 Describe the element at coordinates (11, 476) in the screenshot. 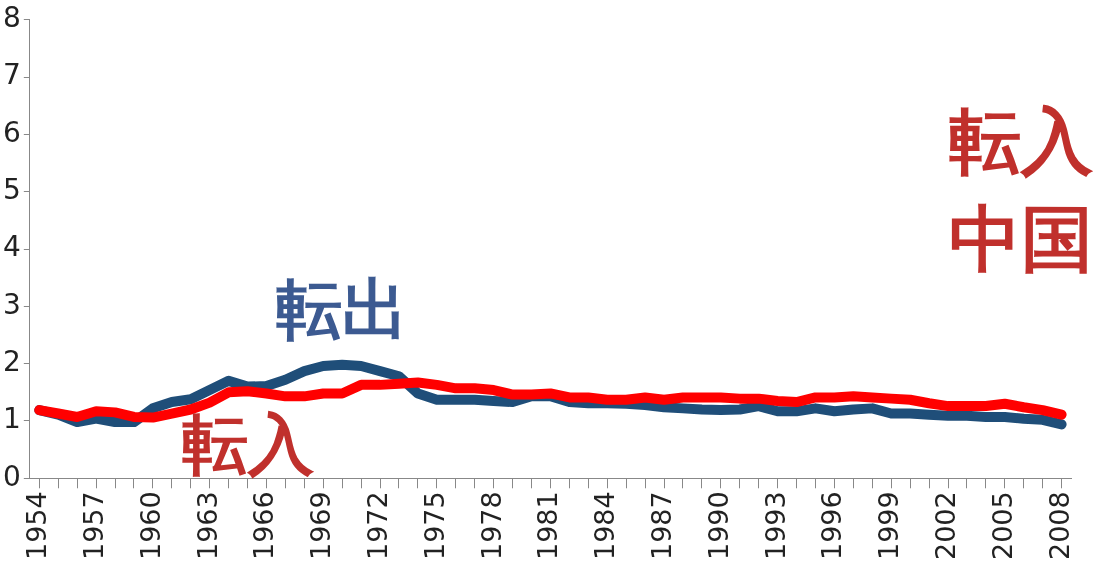

I see `y-tick-label: 0` at that location.